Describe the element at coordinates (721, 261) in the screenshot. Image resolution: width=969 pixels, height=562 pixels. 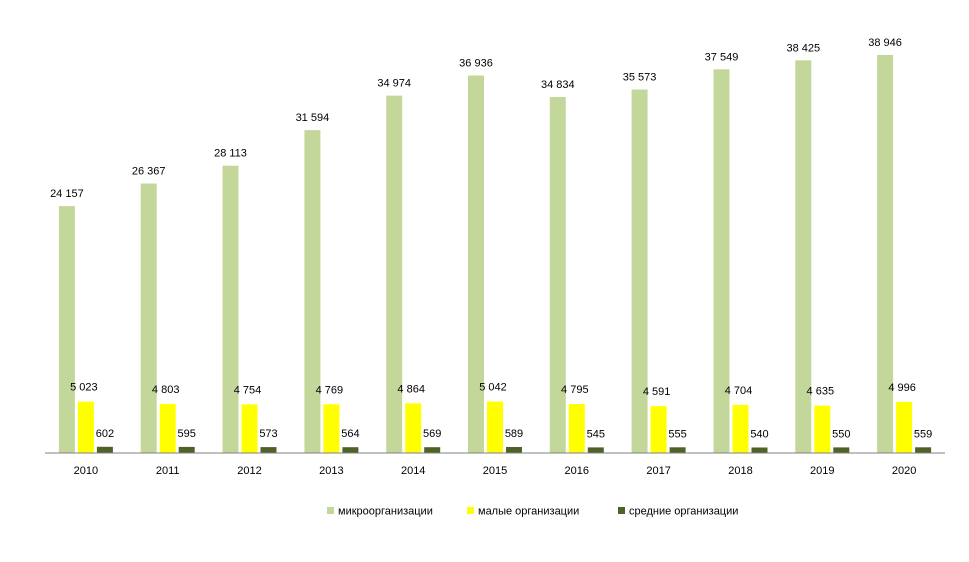
I see `bar-микроорганизации-2018` at that location.